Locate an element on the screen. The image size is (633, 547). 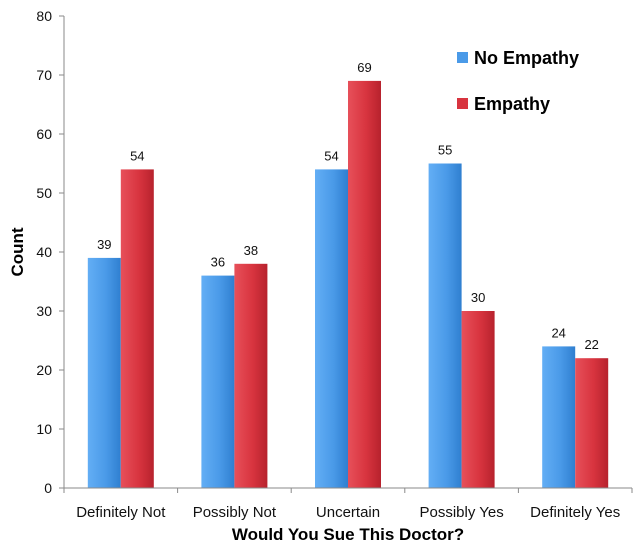
x-tick-label-definitely-yes: Definitely Yes is located at coordinates (575, 512).